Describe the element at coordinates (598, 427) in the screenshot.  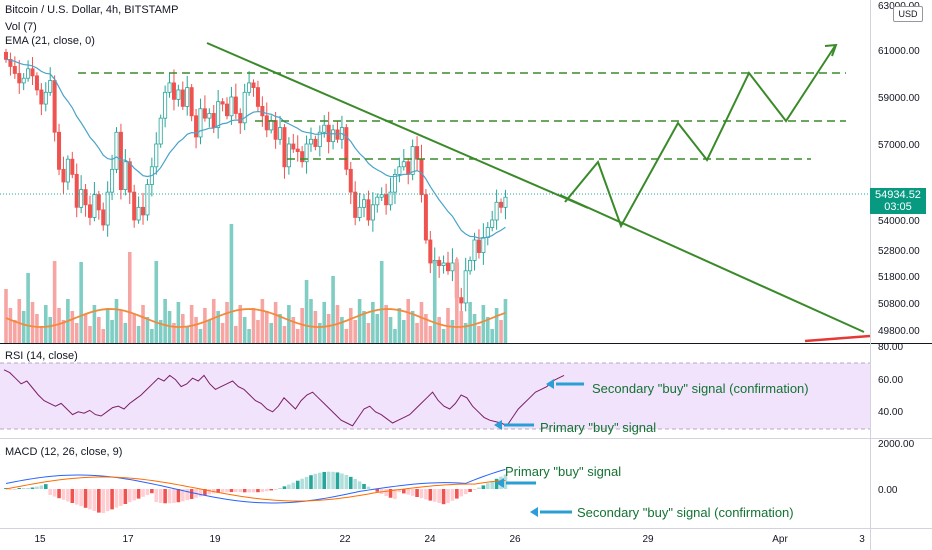
I see `rsi-primary-signal-label: Primary "buy" signal` at that location.